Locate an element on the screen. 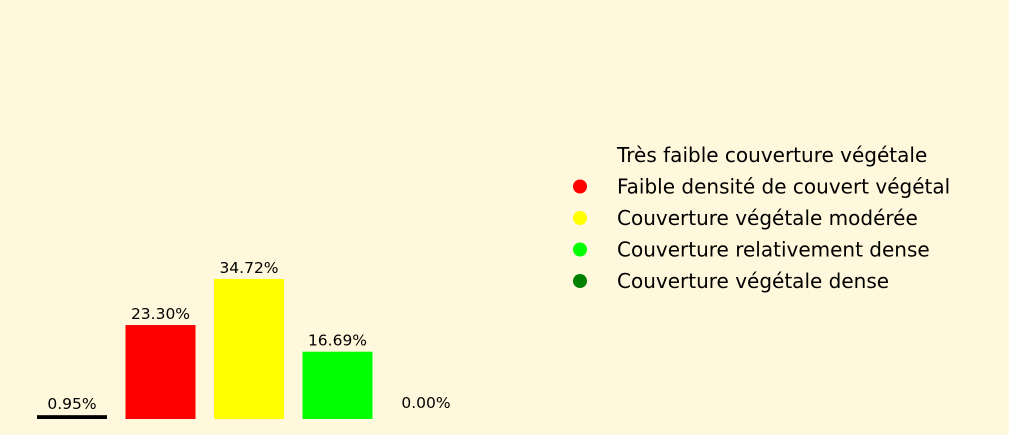 This screenshot has width=1009, height=435. bars-group is located at coordinates (205, 349).